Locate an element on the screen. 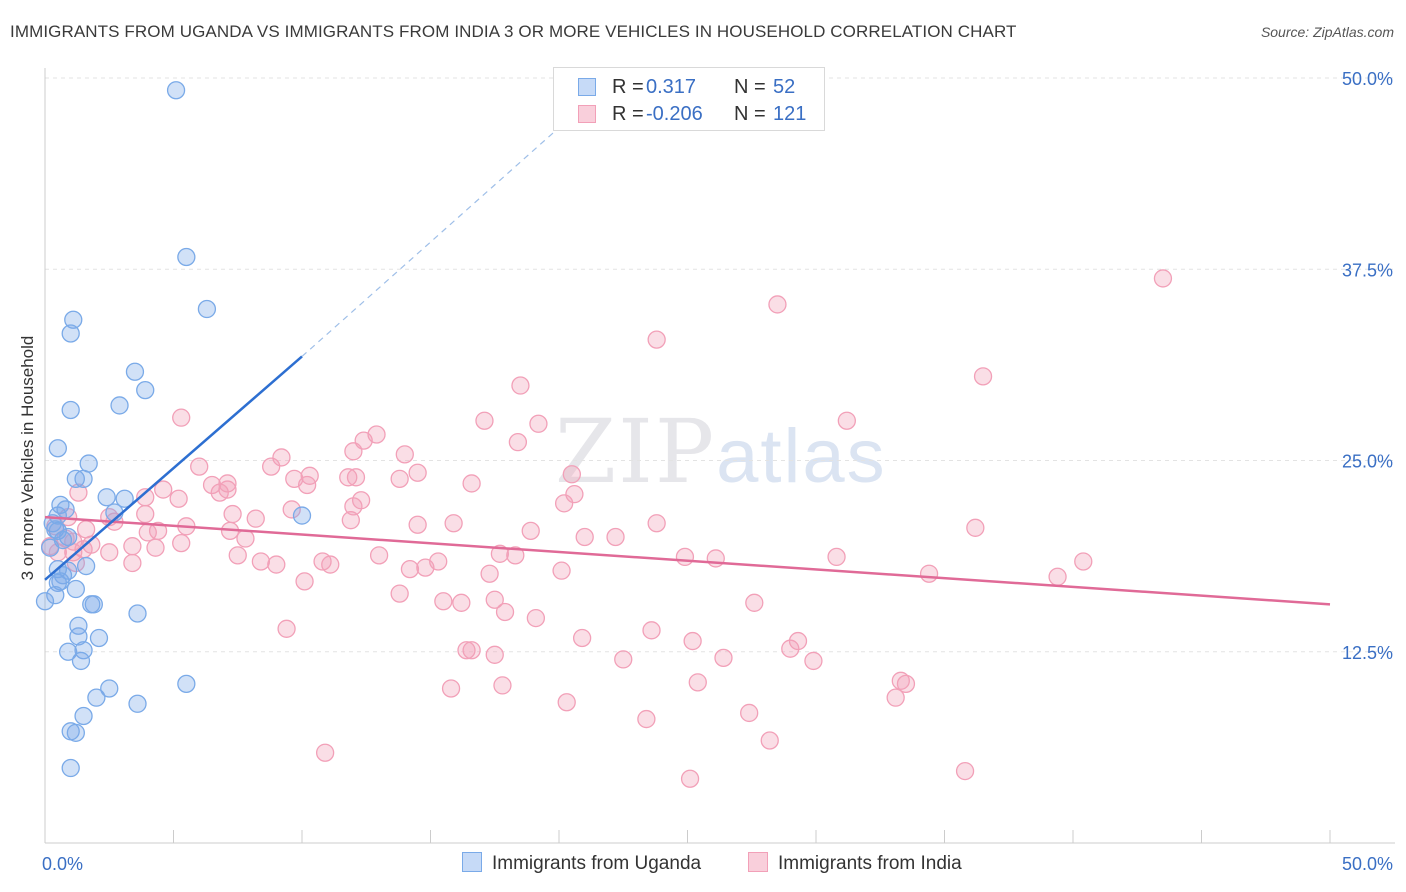 This screenshot has height=892, width=1406. y-tick-label: 12.5% is located at coordinates (1367, 653).